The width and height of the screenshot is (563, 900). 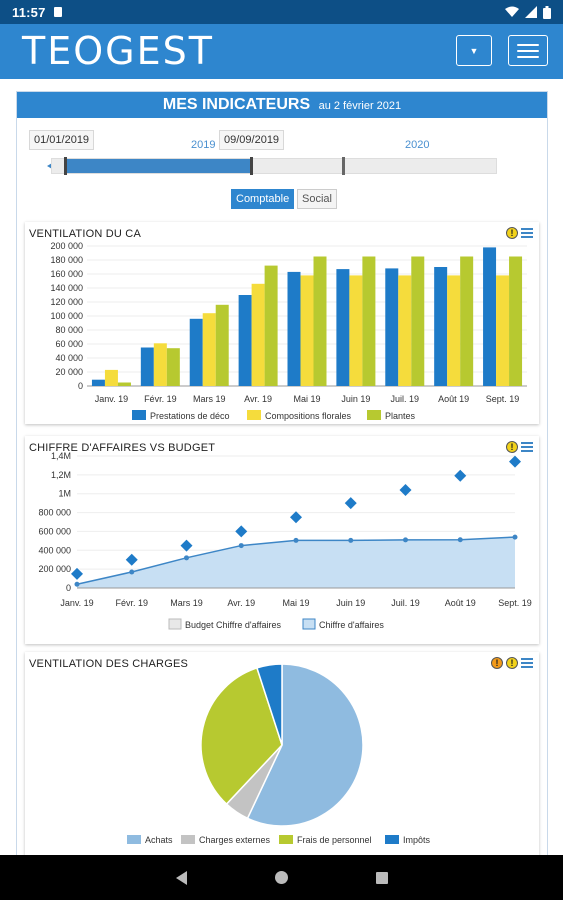 I want to click on legend-label: Impôts, so click(x=417, y=840).